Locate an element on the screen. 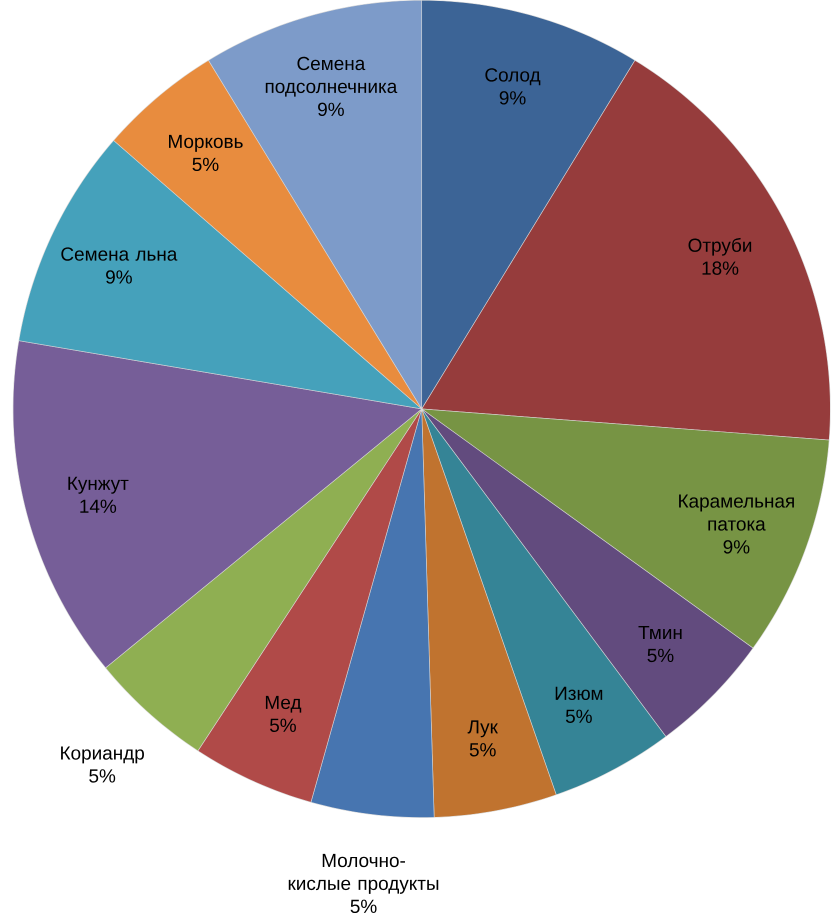 The width and height of the screenshot is (831, 913). slice-label: Тмин is located at coordinates (660, 633).